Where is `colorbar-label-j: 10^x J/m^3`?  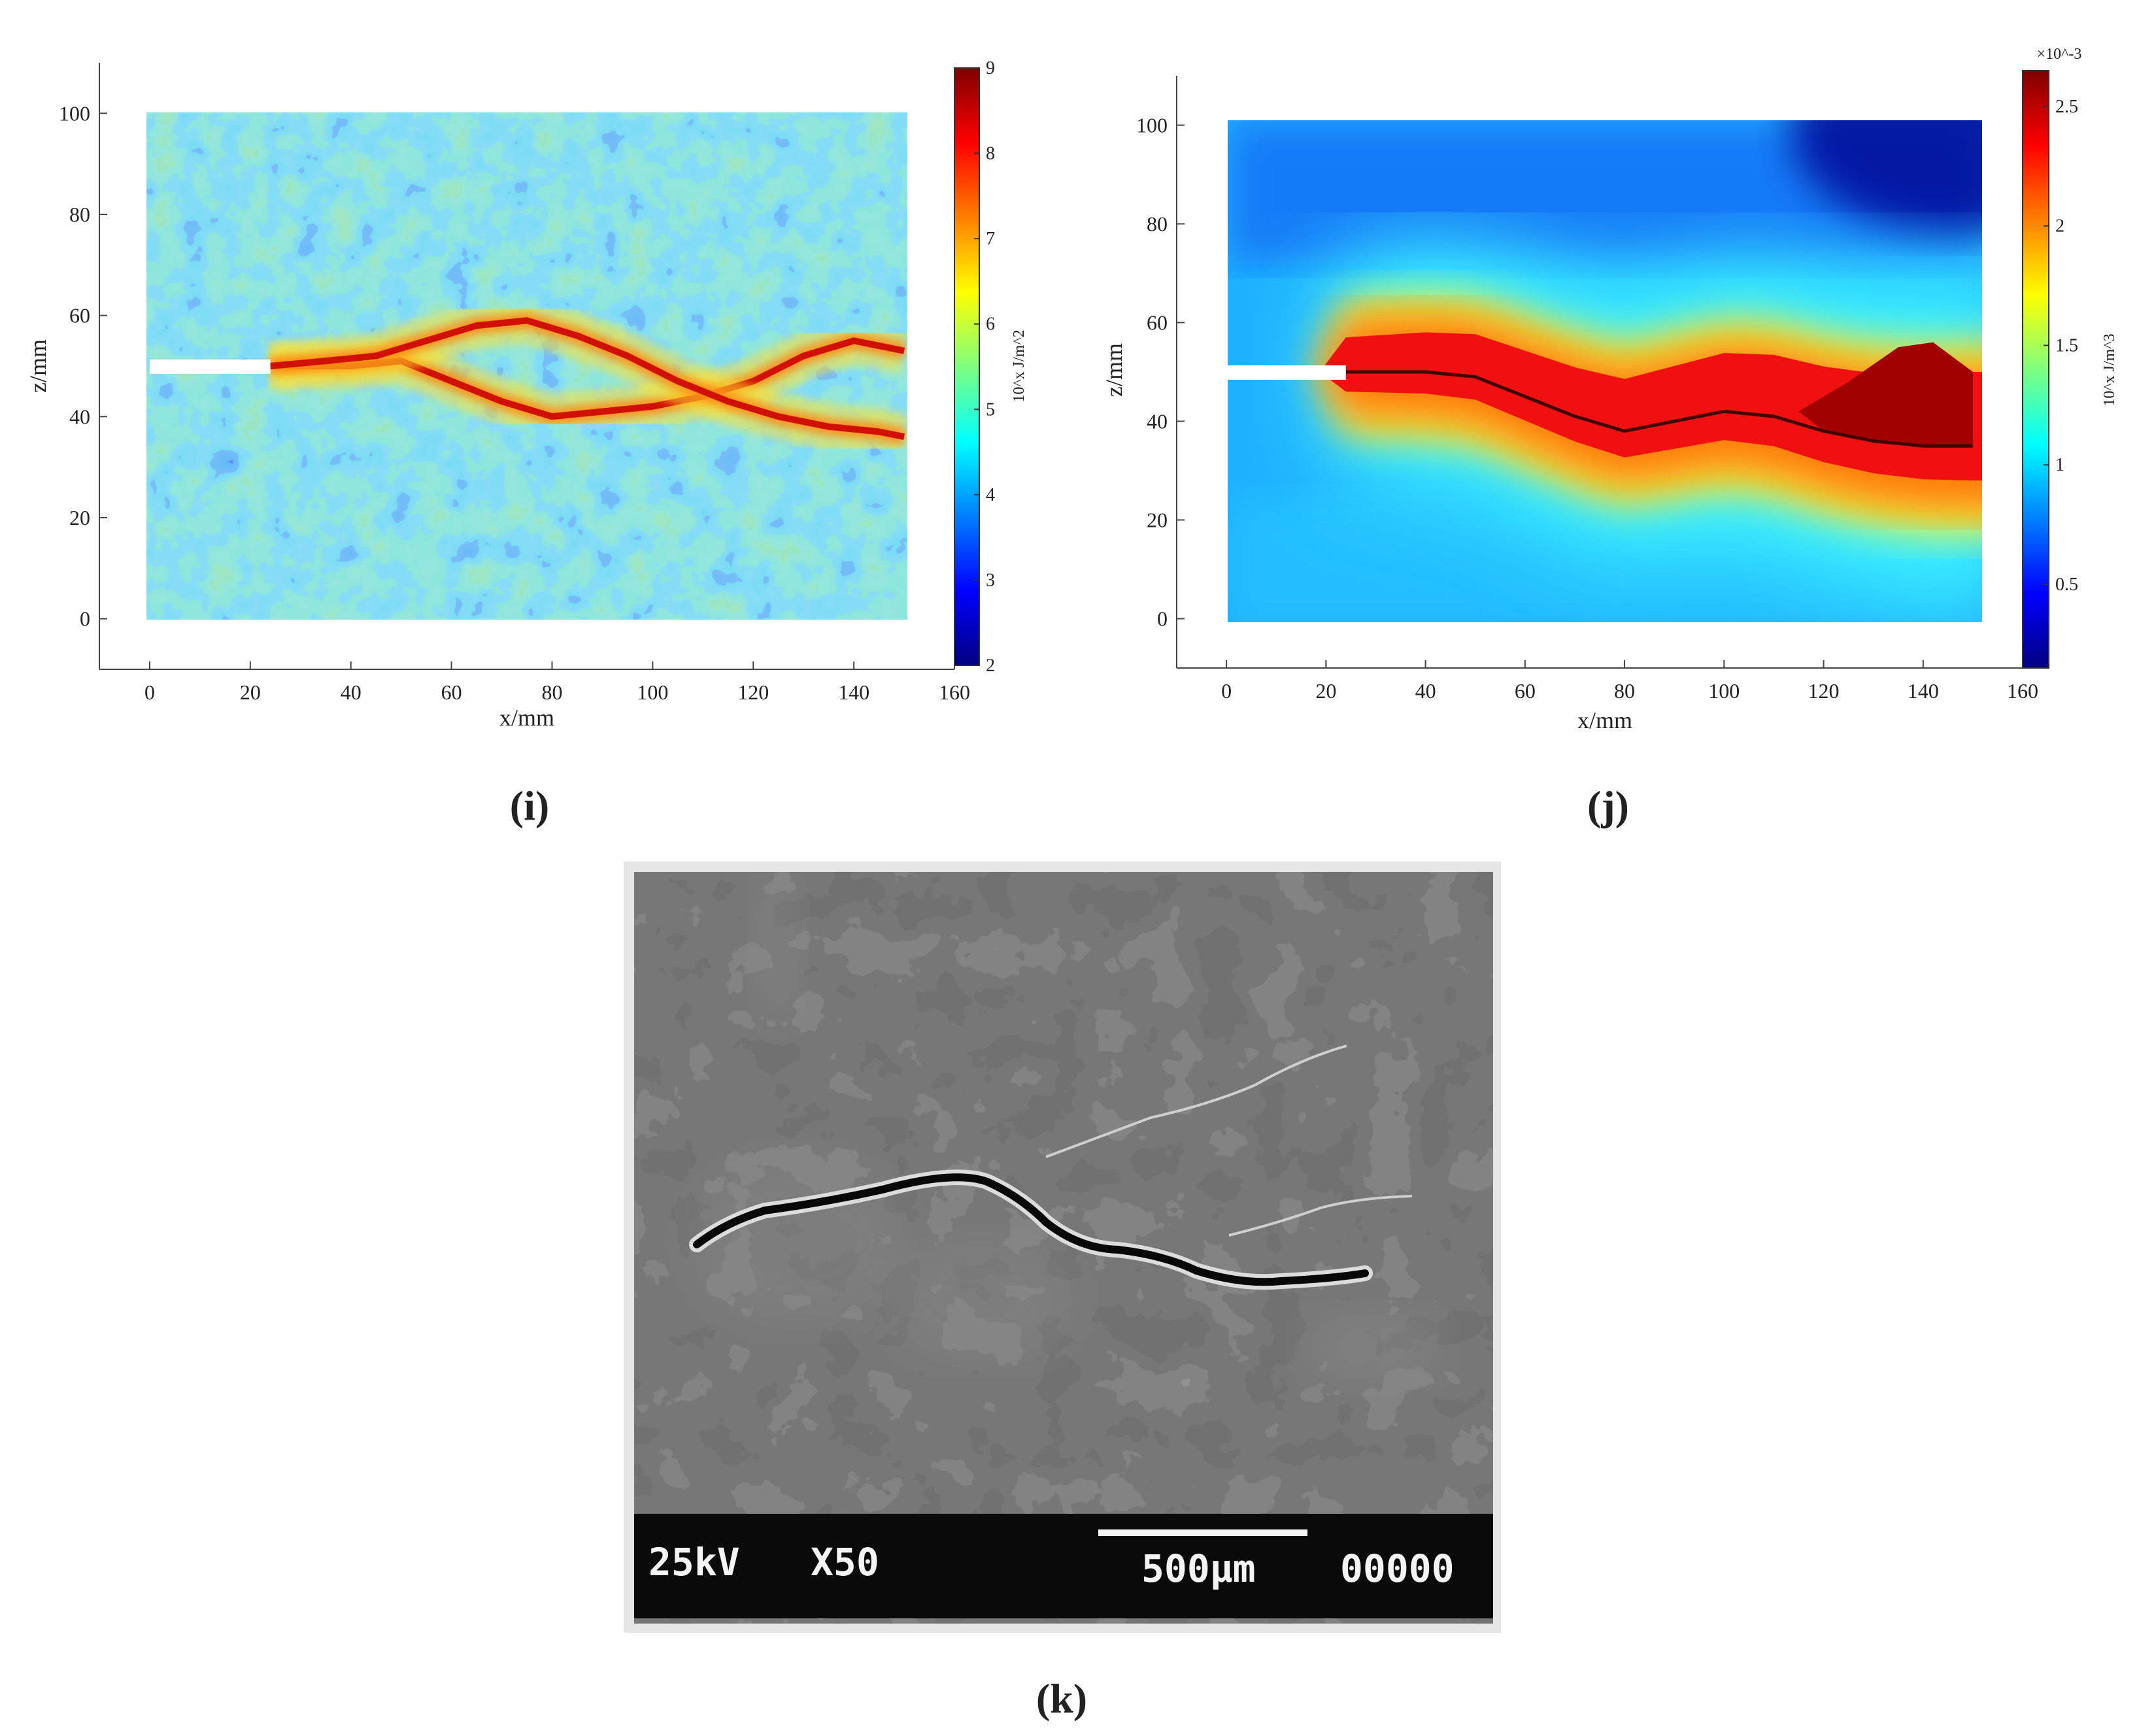 colorbar-label-j: 10^x J/m^3 is located at coordinates (2109, 369).